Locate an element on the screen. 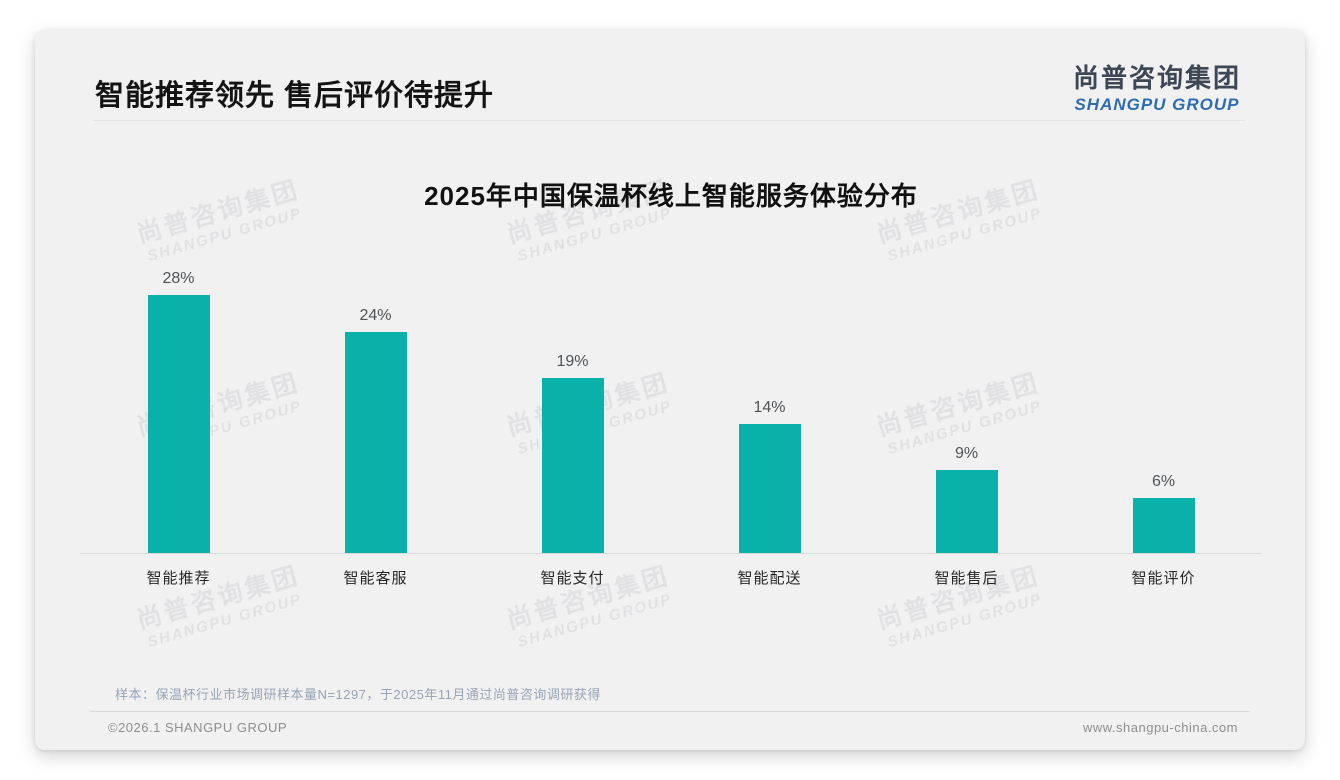 The image size is (1340, 780). bar-group: 14% is located at coordinates (769, 411).